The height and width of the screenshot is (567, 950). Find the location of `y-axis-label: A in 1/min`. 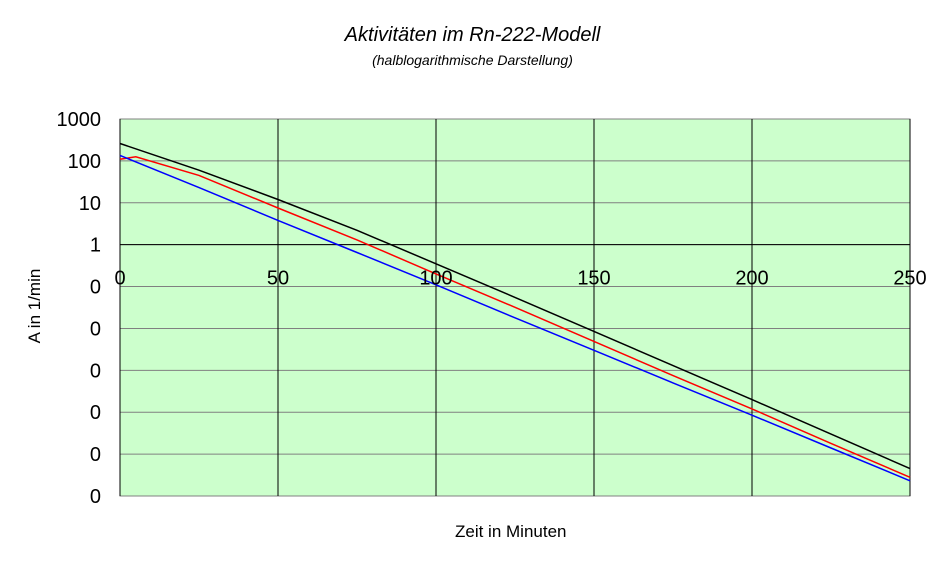

y-axis-label: A in 1/min is located at coordinates (34, 306).